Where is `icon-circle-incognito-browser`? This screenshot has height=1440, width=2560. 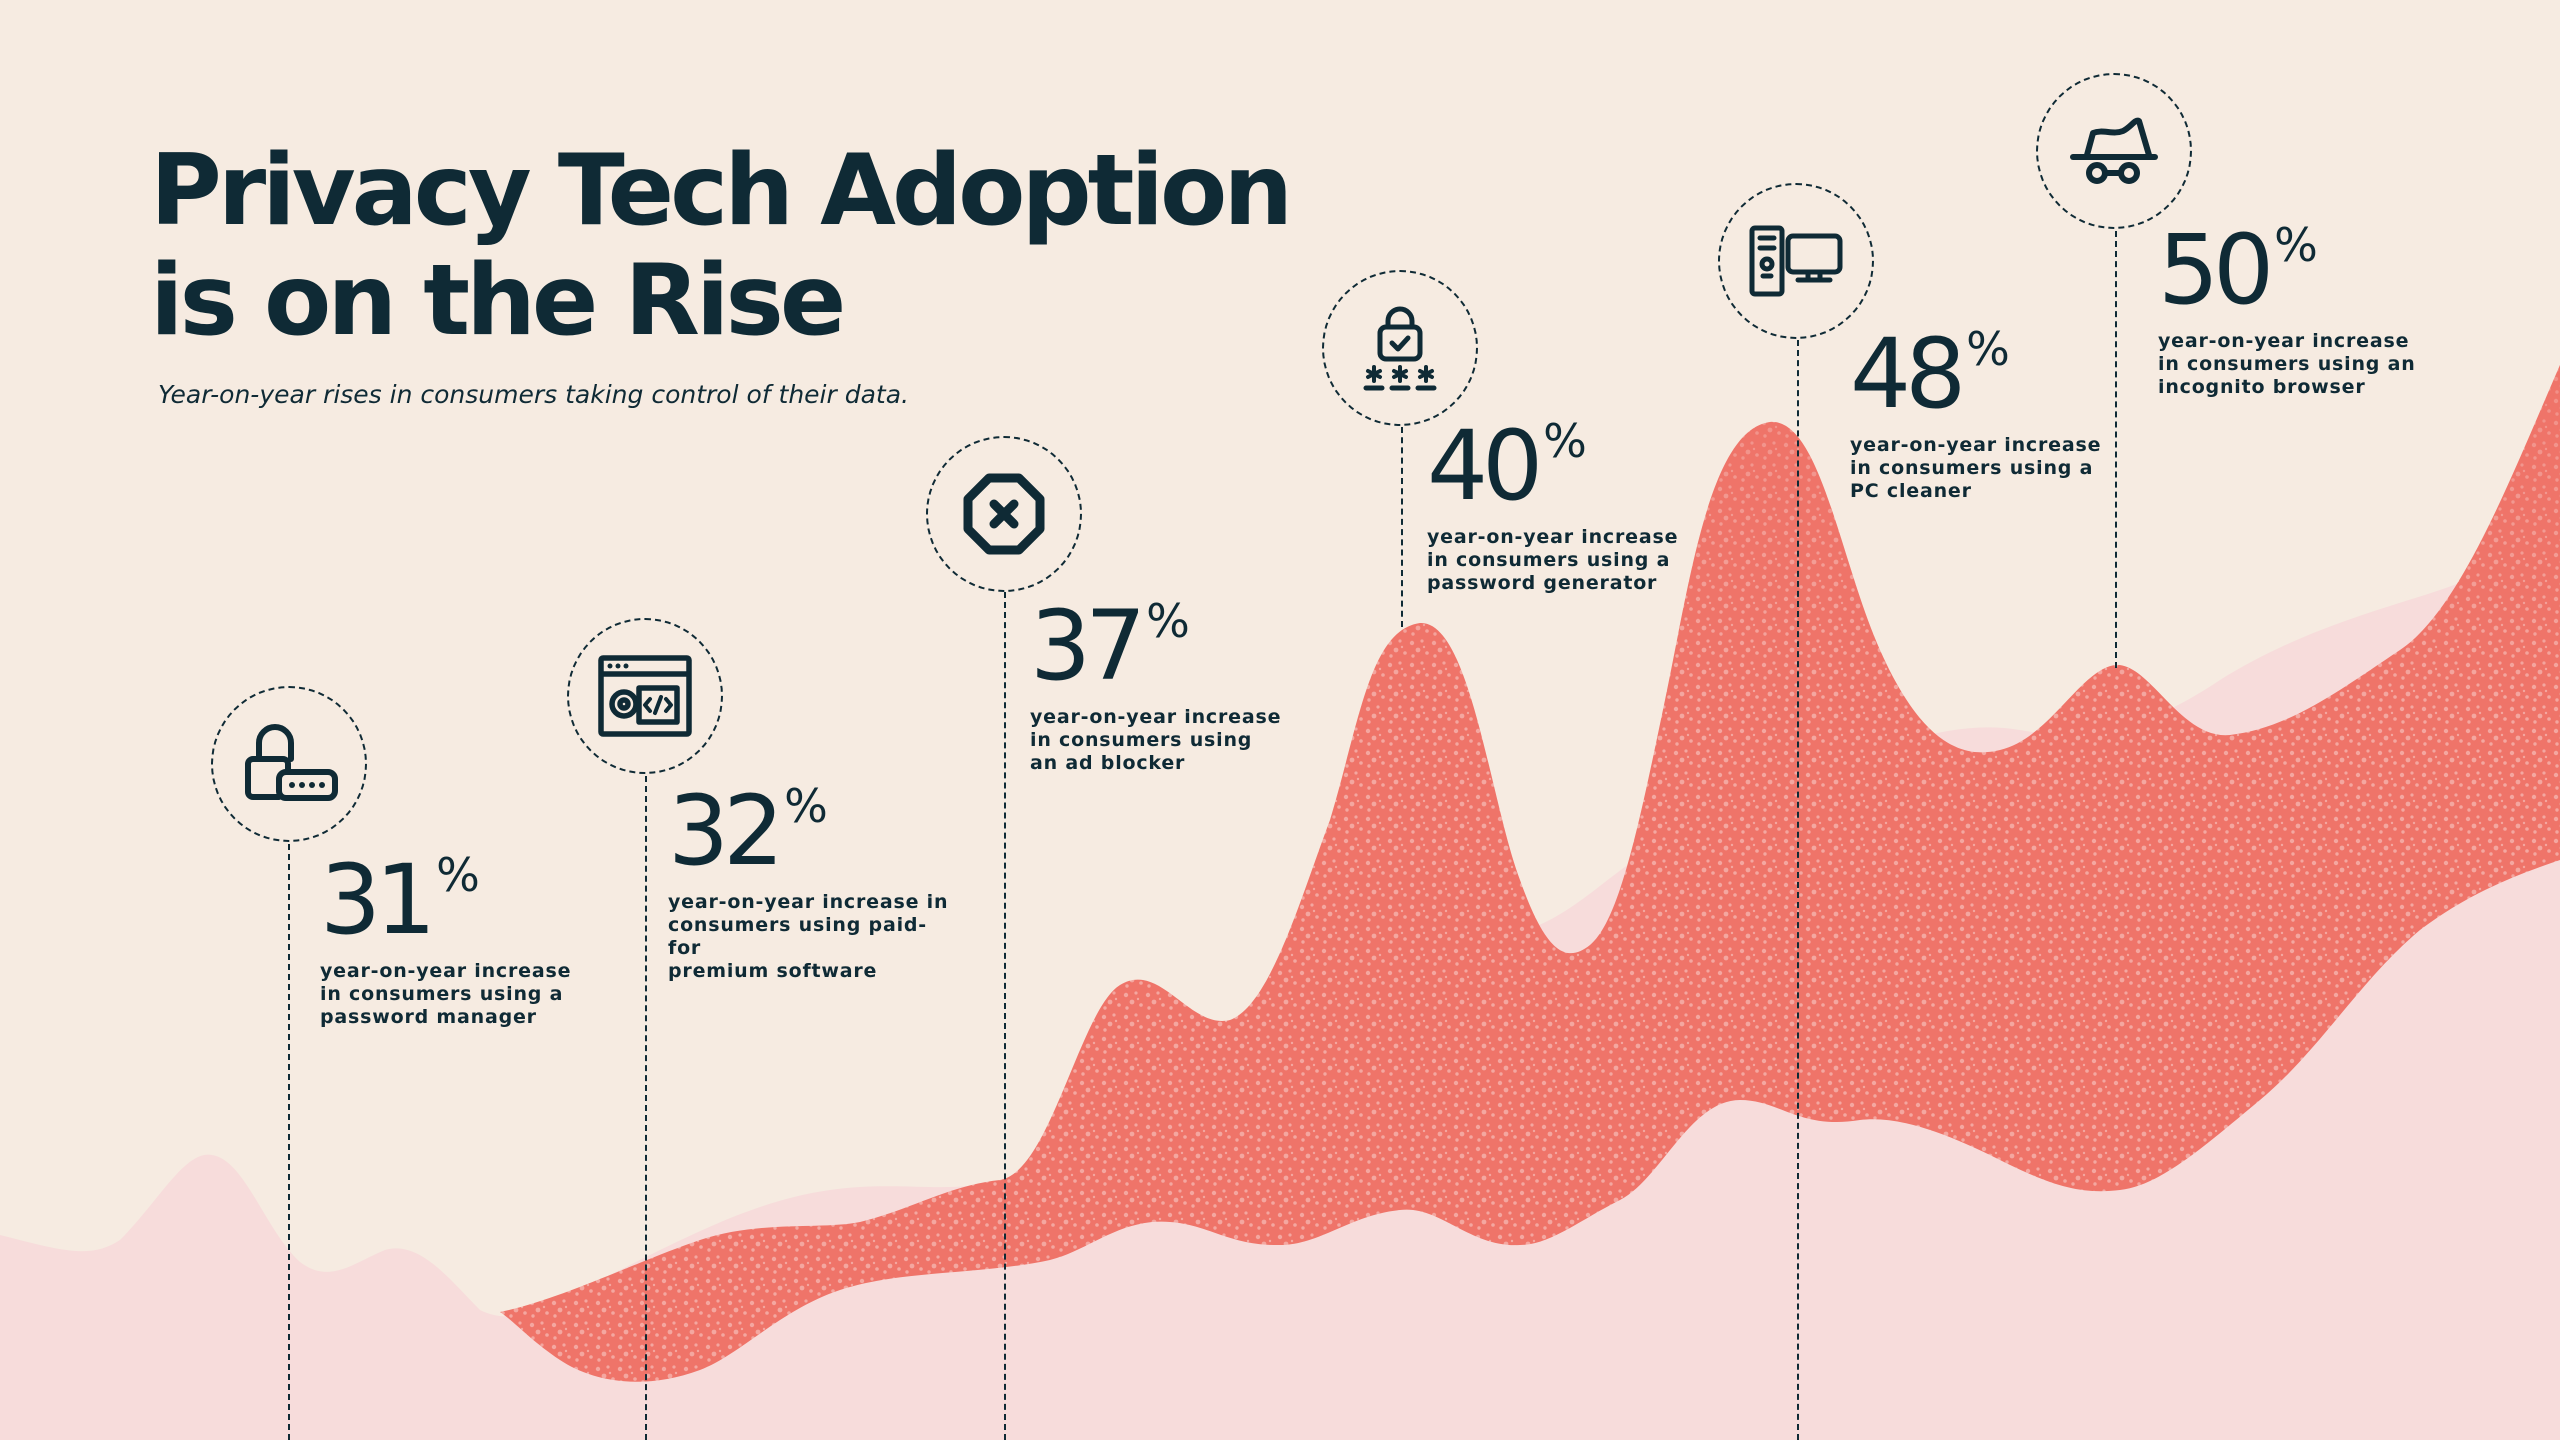 icon-circle-incognito-browser is located at coordinates (2114, 151).